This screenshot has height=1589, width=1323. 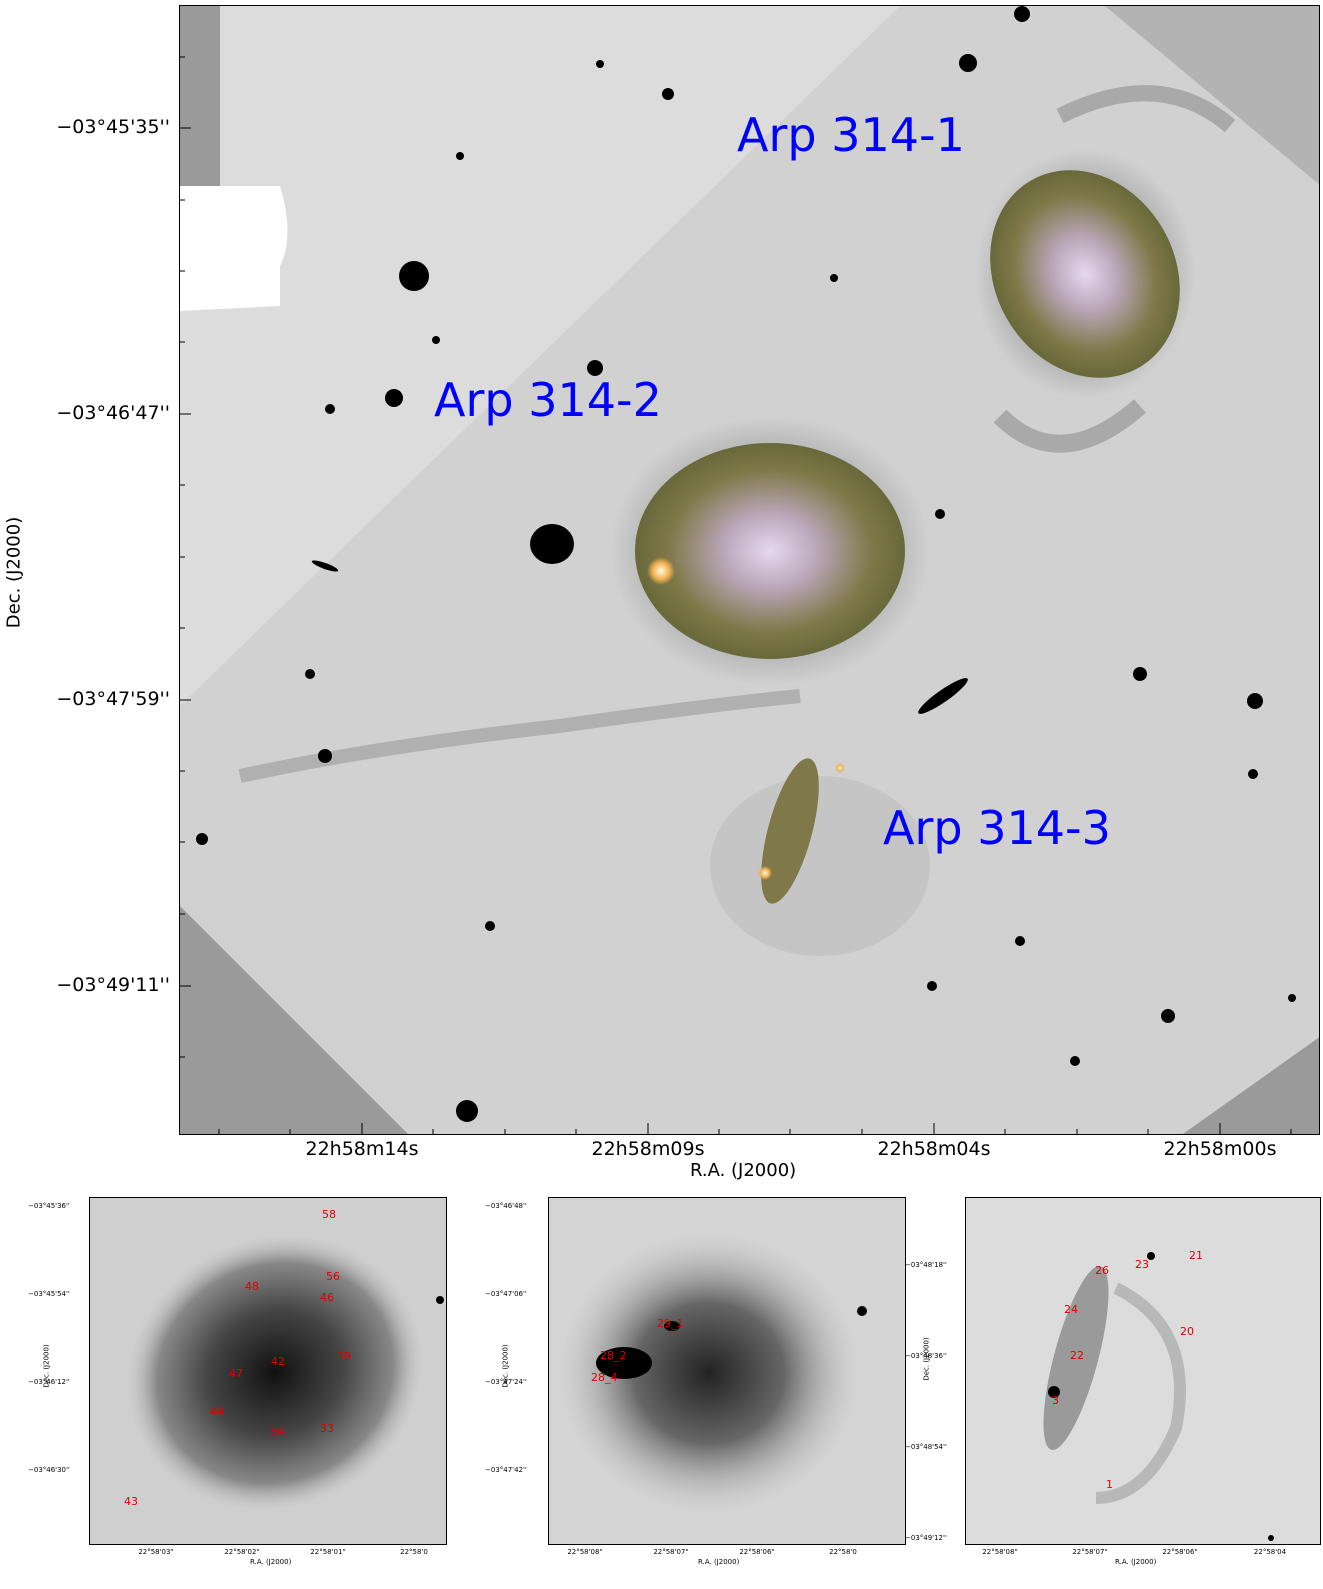 I want to click on source-label: 3, so click(x=1055, y=1400).